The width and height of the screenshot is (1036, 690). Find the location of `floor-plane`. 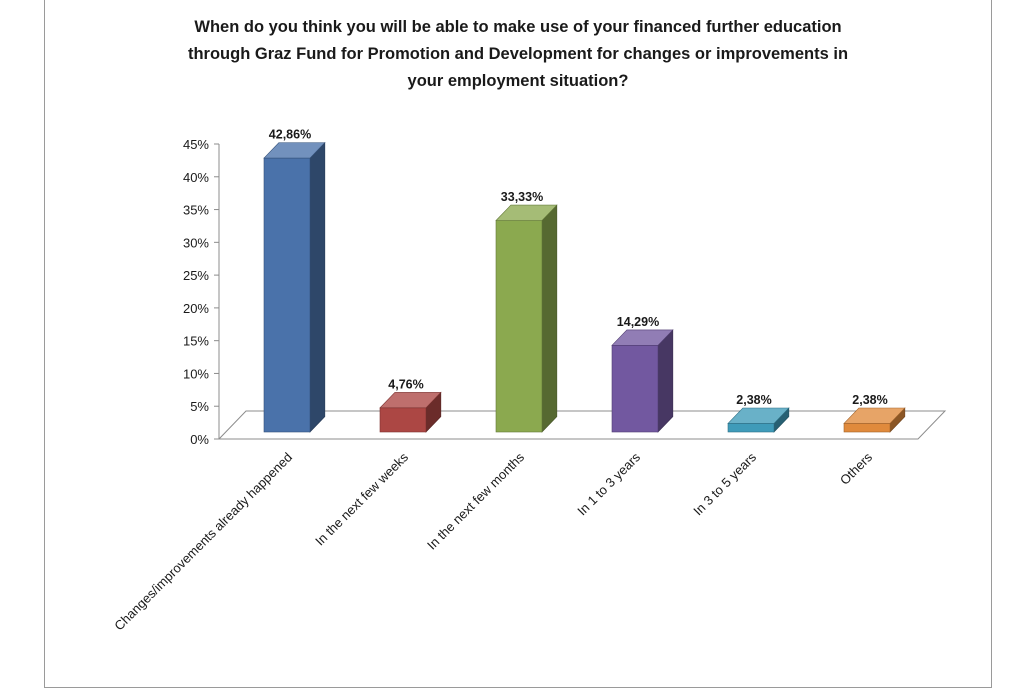

floor-plane is located at coordinates (582, 425).